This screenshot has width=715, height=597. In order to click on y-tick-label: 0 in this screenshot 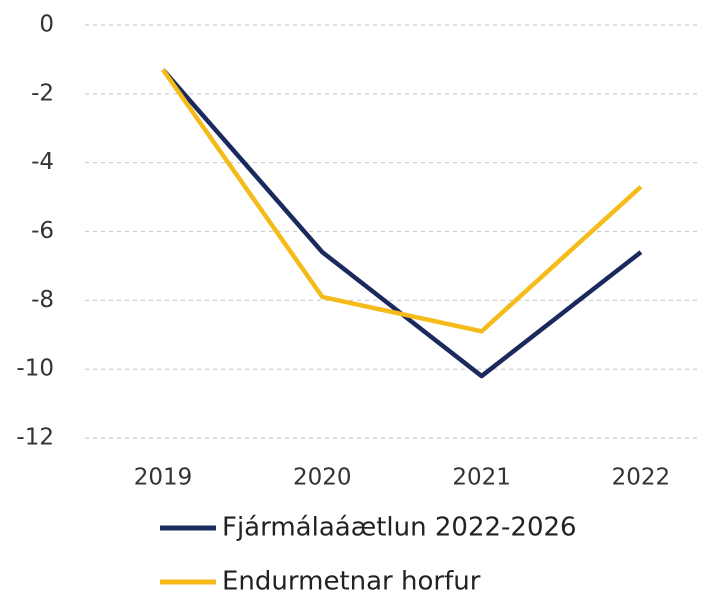, I will do `click(46, 25)`.